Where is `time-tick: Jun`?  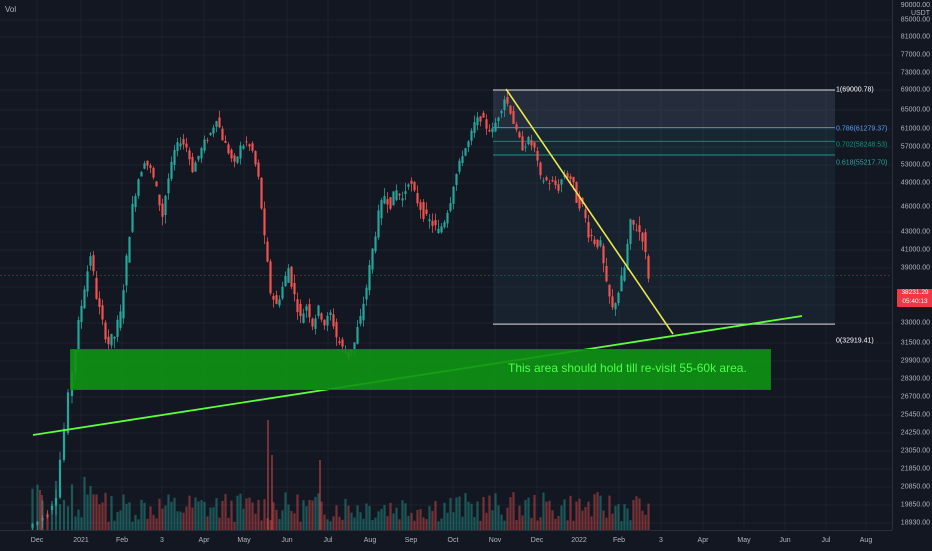 time-tick: Jun is located at coordinates (287, 540).